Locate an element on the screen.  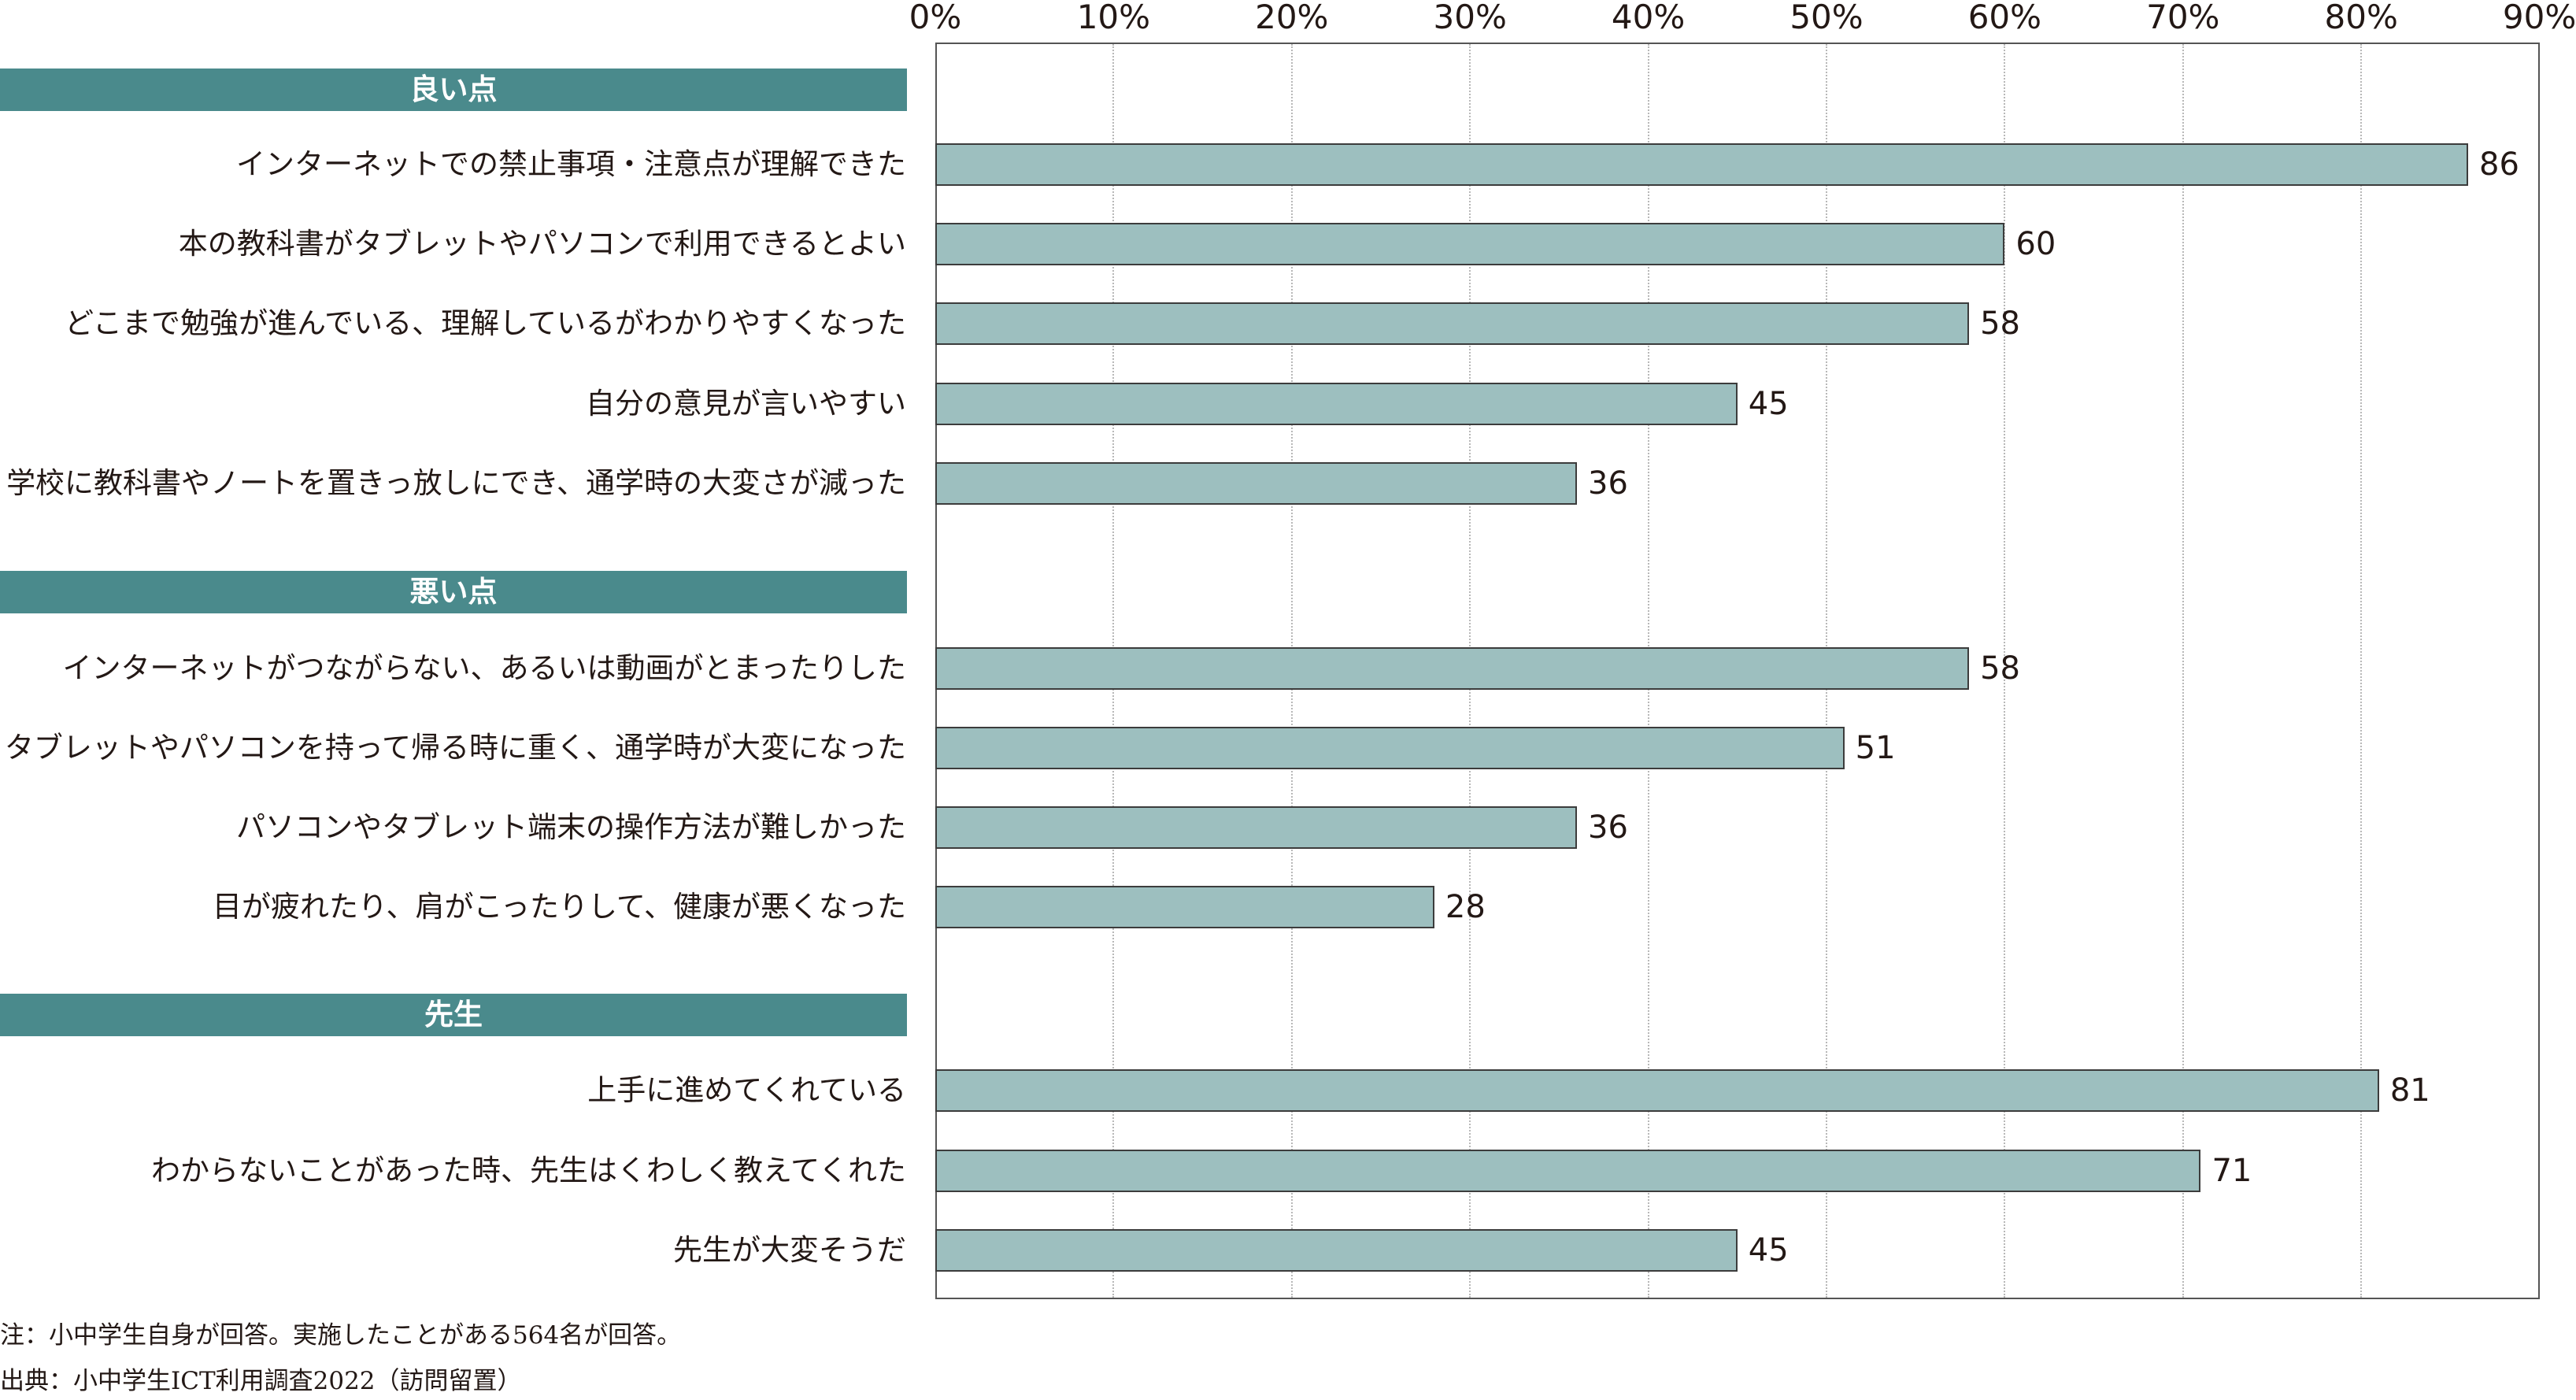
source-note: 出典：小中学生ICT利用調査2022（訪問留置） is located at coordinates (261, 1381).